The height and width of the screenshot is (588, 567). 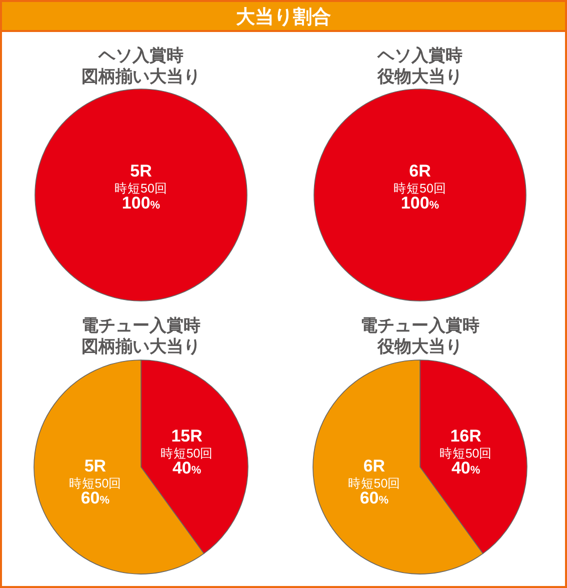 I want to click on slice-label: 15R 時短50回, so click(x=187, y=443).